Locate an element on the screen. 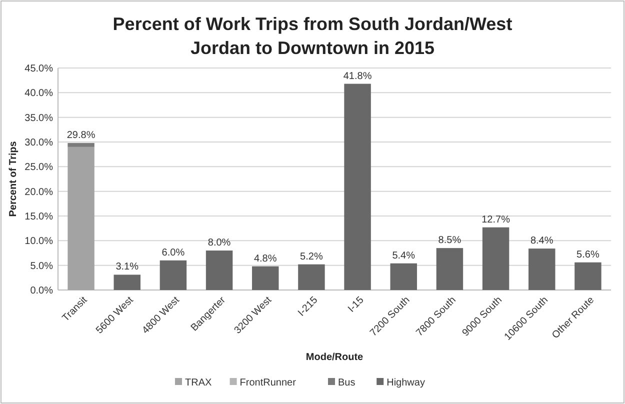 This screenshot has height=404, width=625. y-tick-label: 35.0% is located at coordinates (39, 118).